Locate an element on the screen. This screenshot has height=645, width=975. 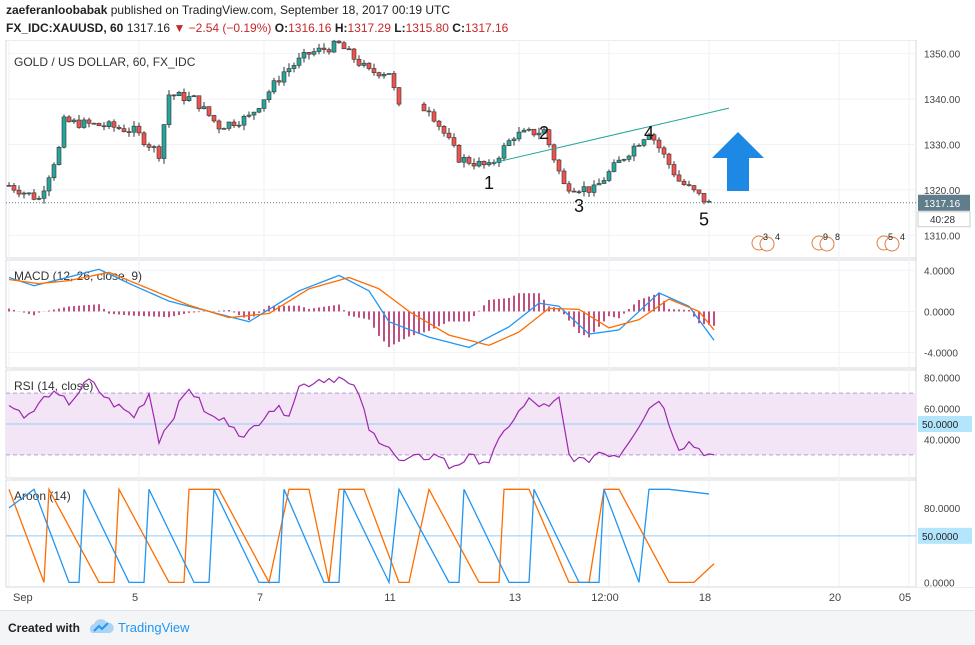
macd-tick-label: 0.0000 is located at coordinates (939, 312).